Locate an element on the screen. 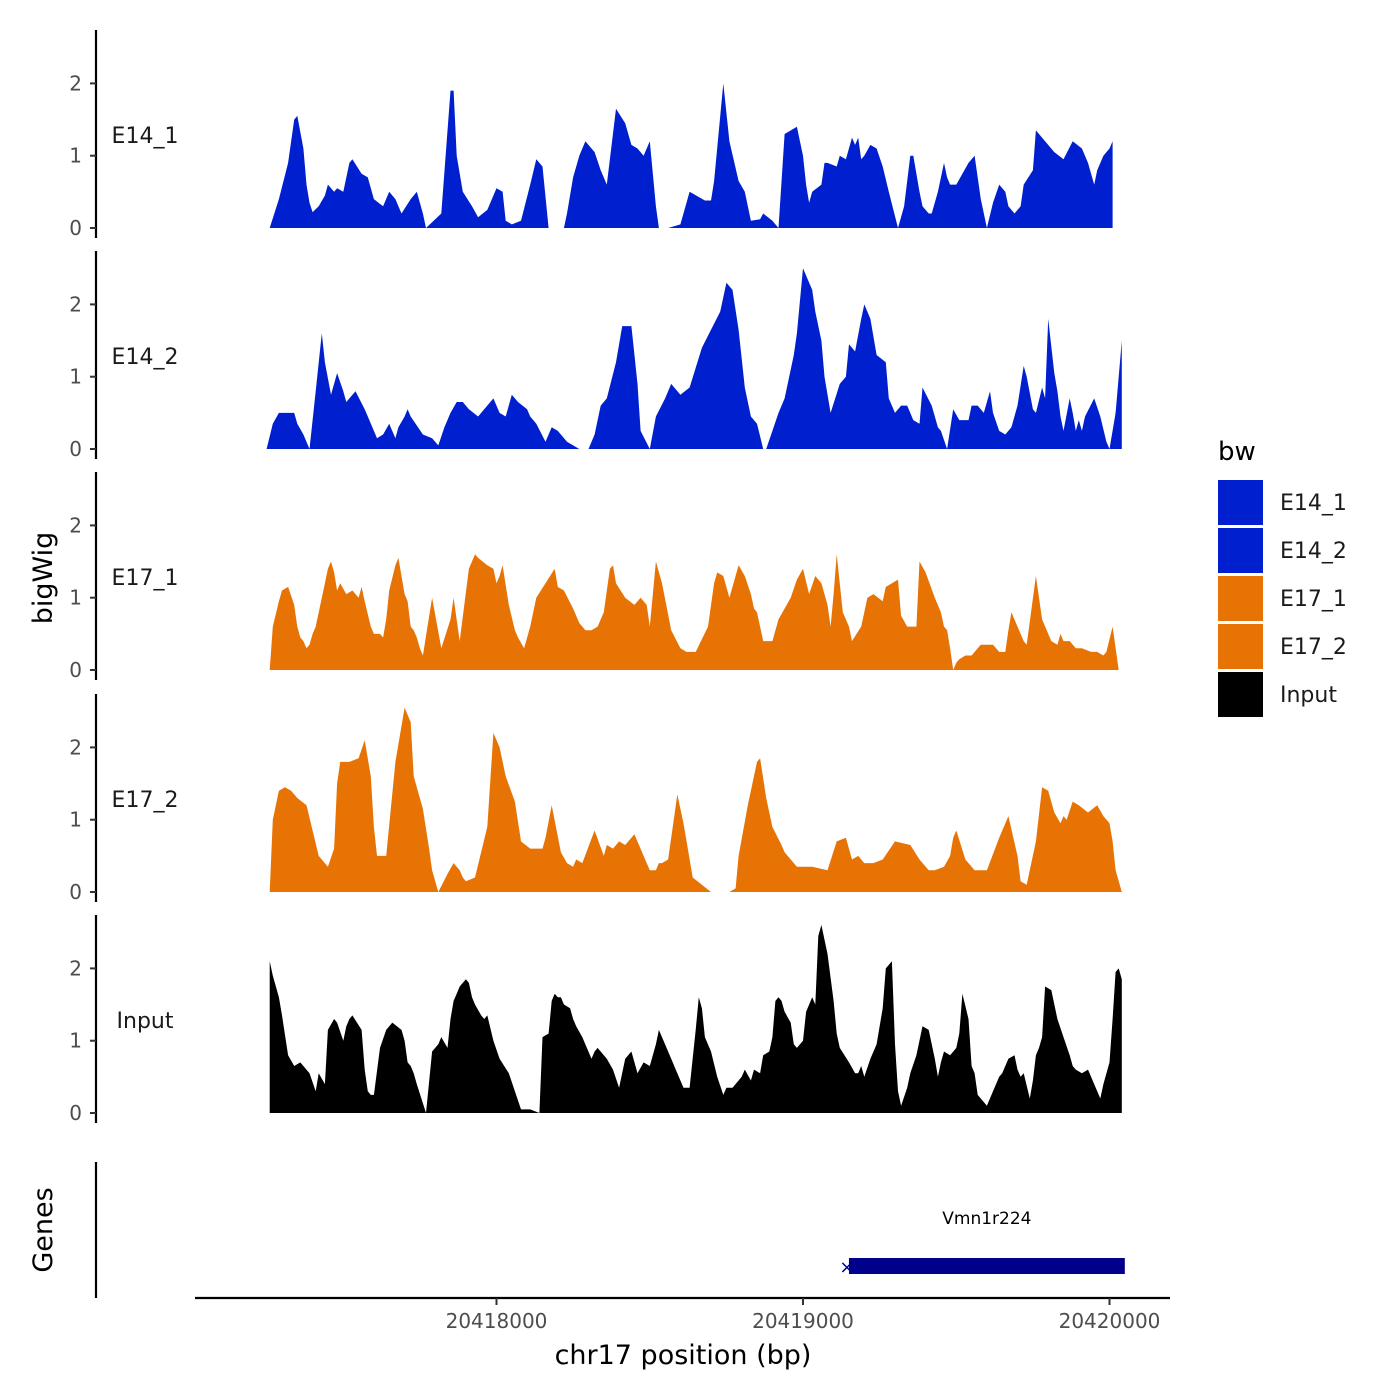  legend-label: E14_1 is located at coordinates (1313, 503).